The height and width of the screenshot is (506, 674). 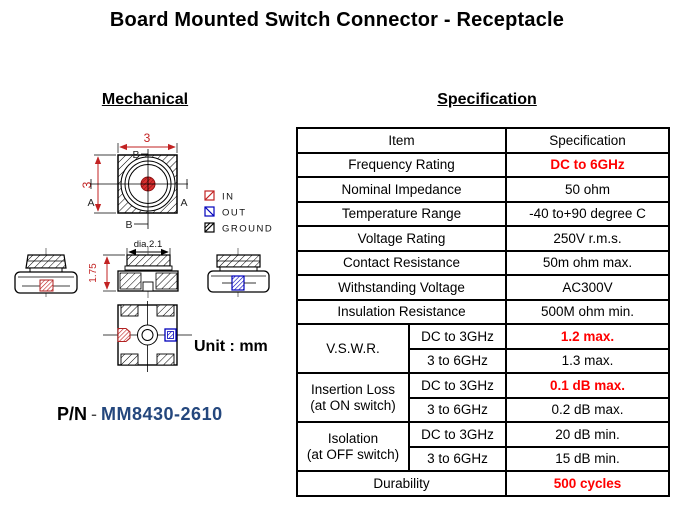 What do you see at coordinates (72, 414) in the screenshot?
I see `part-number-prefix: P/N` at bounding box center [72, 414].